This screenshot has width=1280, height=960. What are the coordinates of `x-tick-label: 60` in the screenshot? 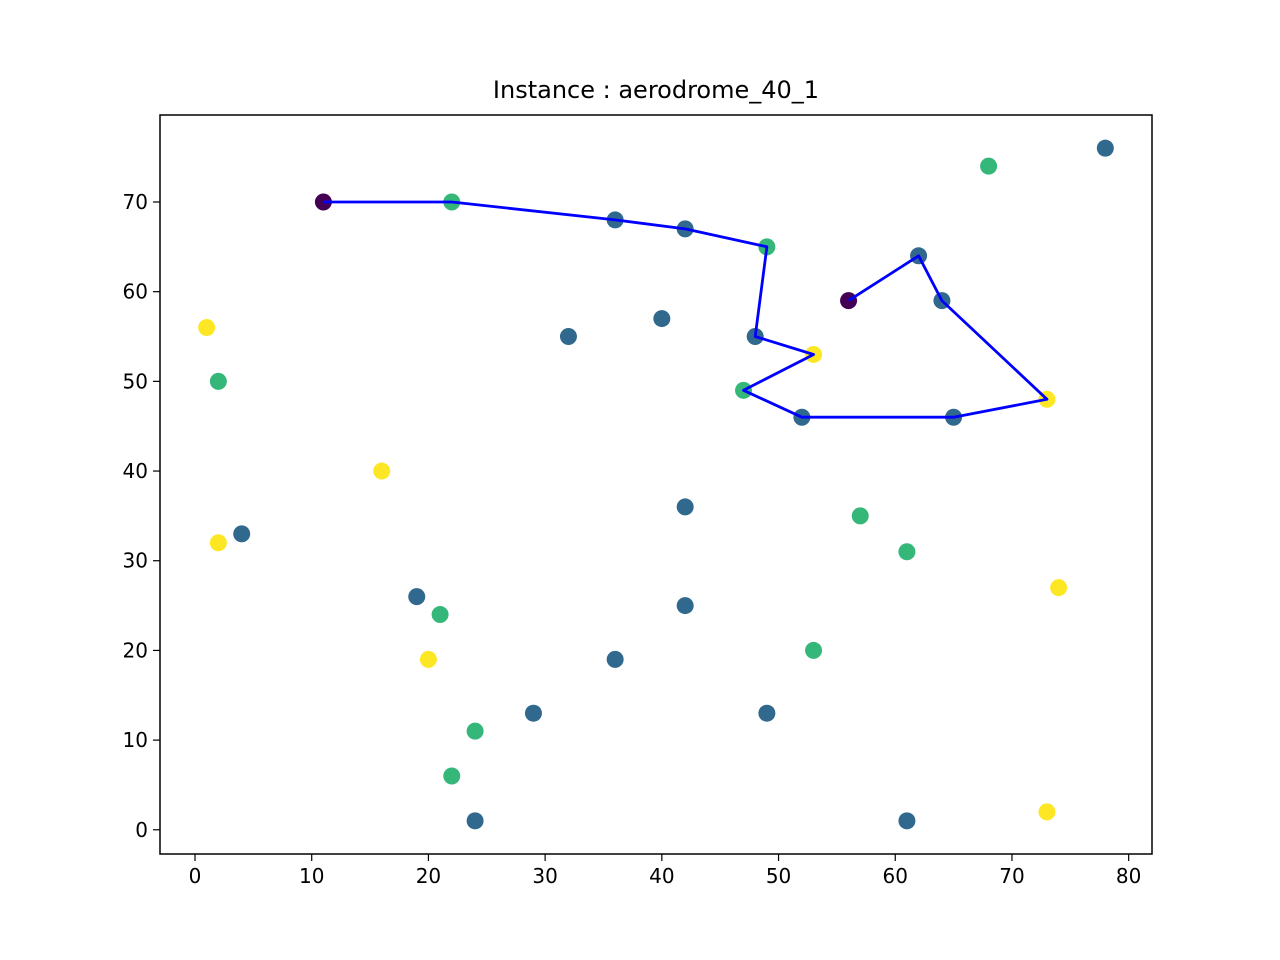 It's located at (895, 876).